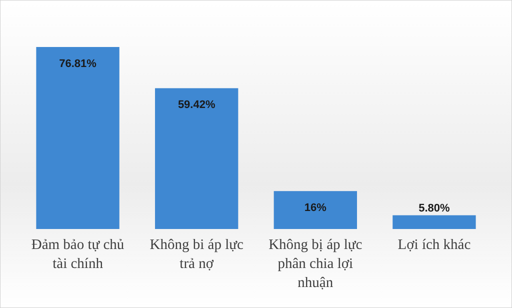  What do you see at coordinates (434, 208) in the screenshot?
I see `data-label: 5.80%` at bounding box center [434, 208].